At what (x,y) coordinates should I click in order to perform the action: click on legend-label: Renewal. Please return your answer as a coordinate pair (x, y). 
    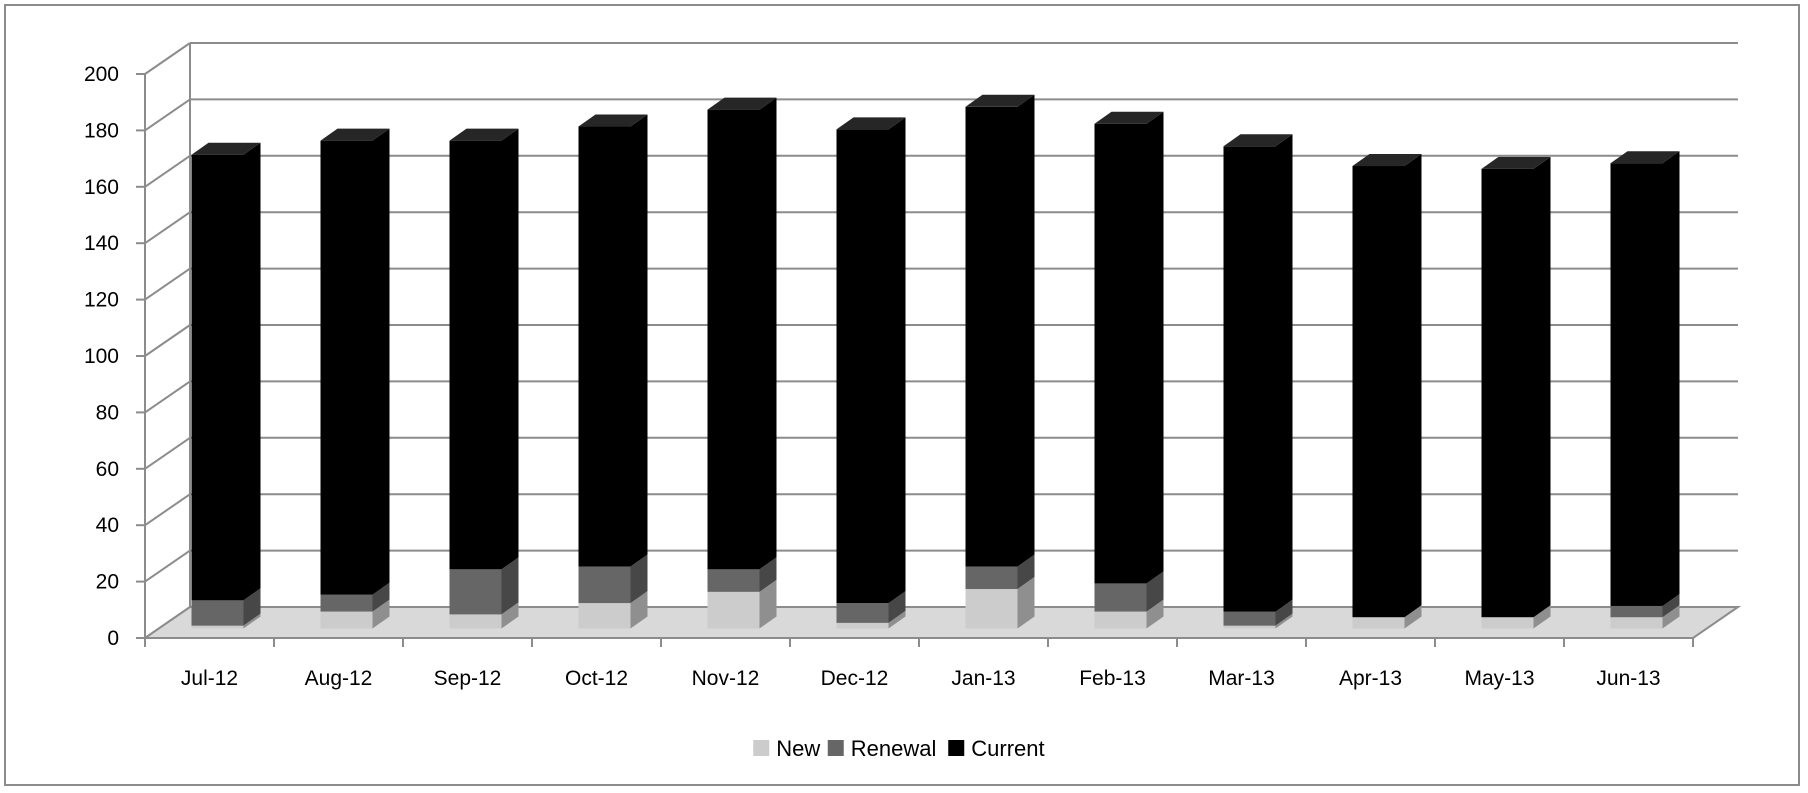
    Looking at the image, I should click on (894, 748).